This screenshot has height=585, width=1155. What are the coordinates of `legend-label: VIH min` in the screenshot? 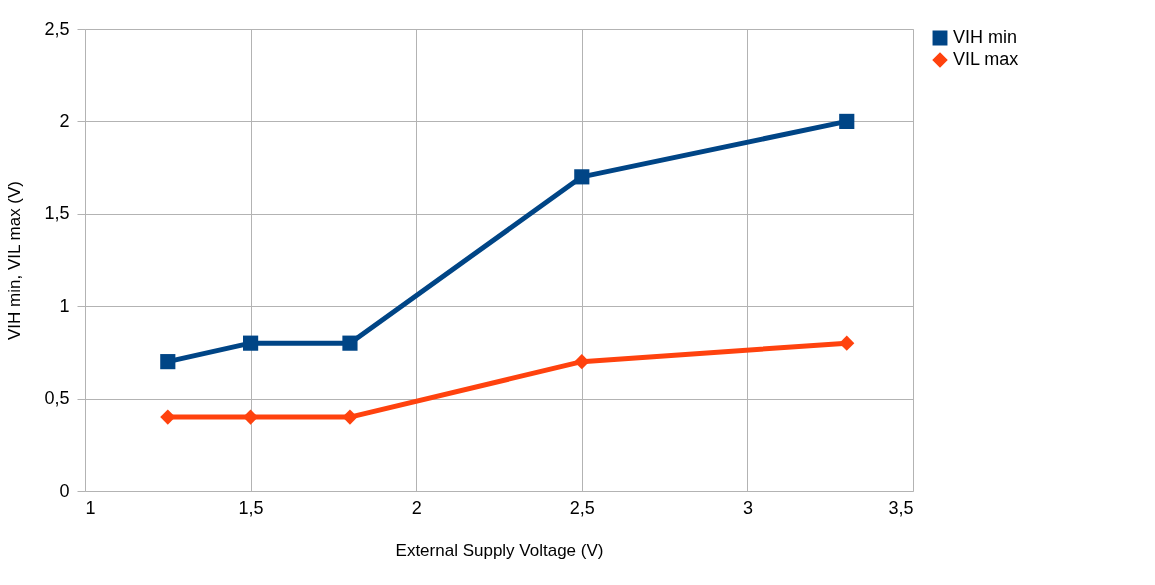 It's located at (985, 37).